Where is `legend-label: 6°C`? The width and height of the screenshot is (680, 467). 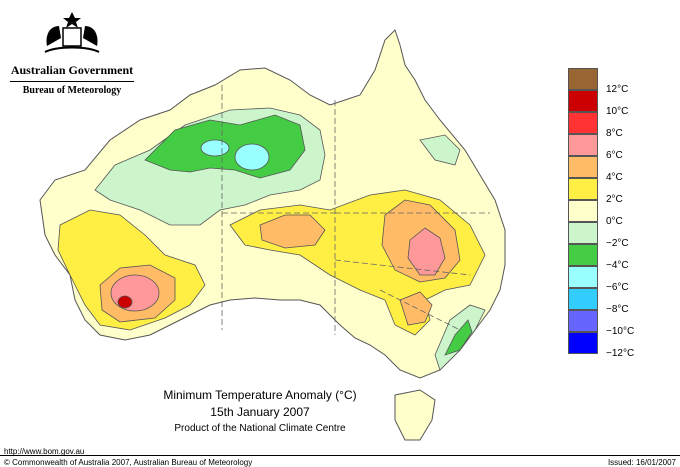 legend-label: 6°C is located at coordinates (614, 155).